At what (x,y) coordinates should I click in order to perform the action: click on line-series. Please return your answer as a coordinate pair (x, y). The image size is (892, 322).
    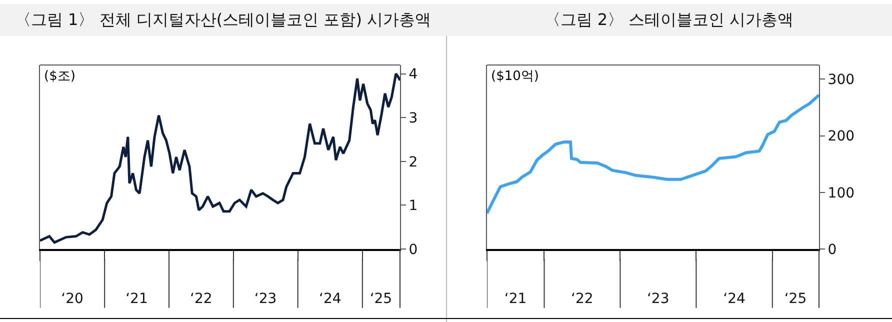
    Looking at the image, I should click on (653, 154).